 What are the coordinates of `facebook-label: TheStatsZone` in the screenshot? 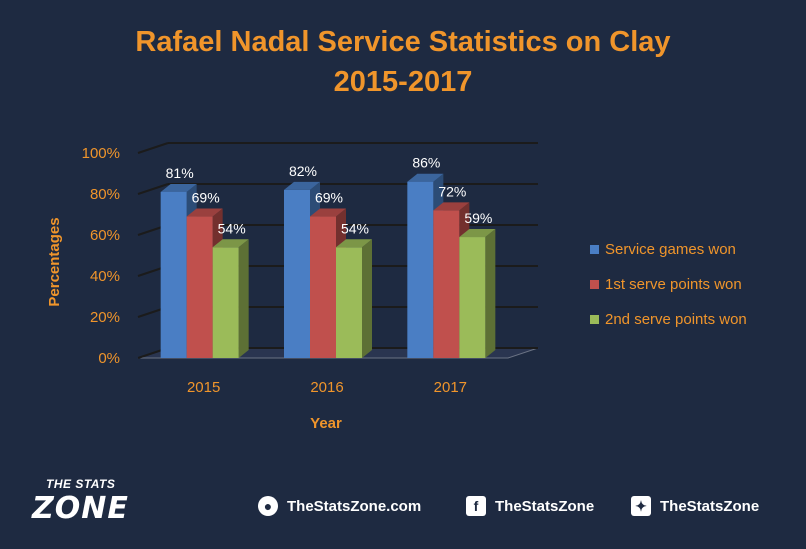 It's located at (545, 506).